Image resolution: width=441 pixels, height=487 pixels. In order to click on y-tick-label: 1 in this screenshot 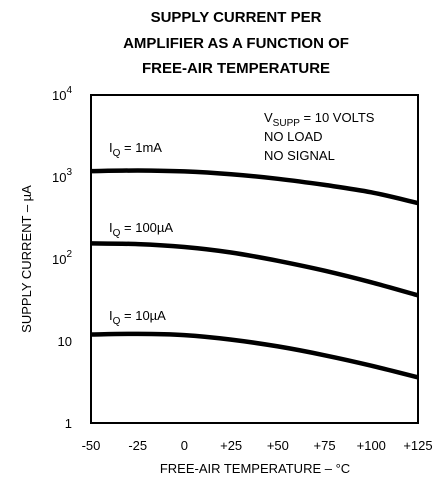, I will do `click(68, 423)`.